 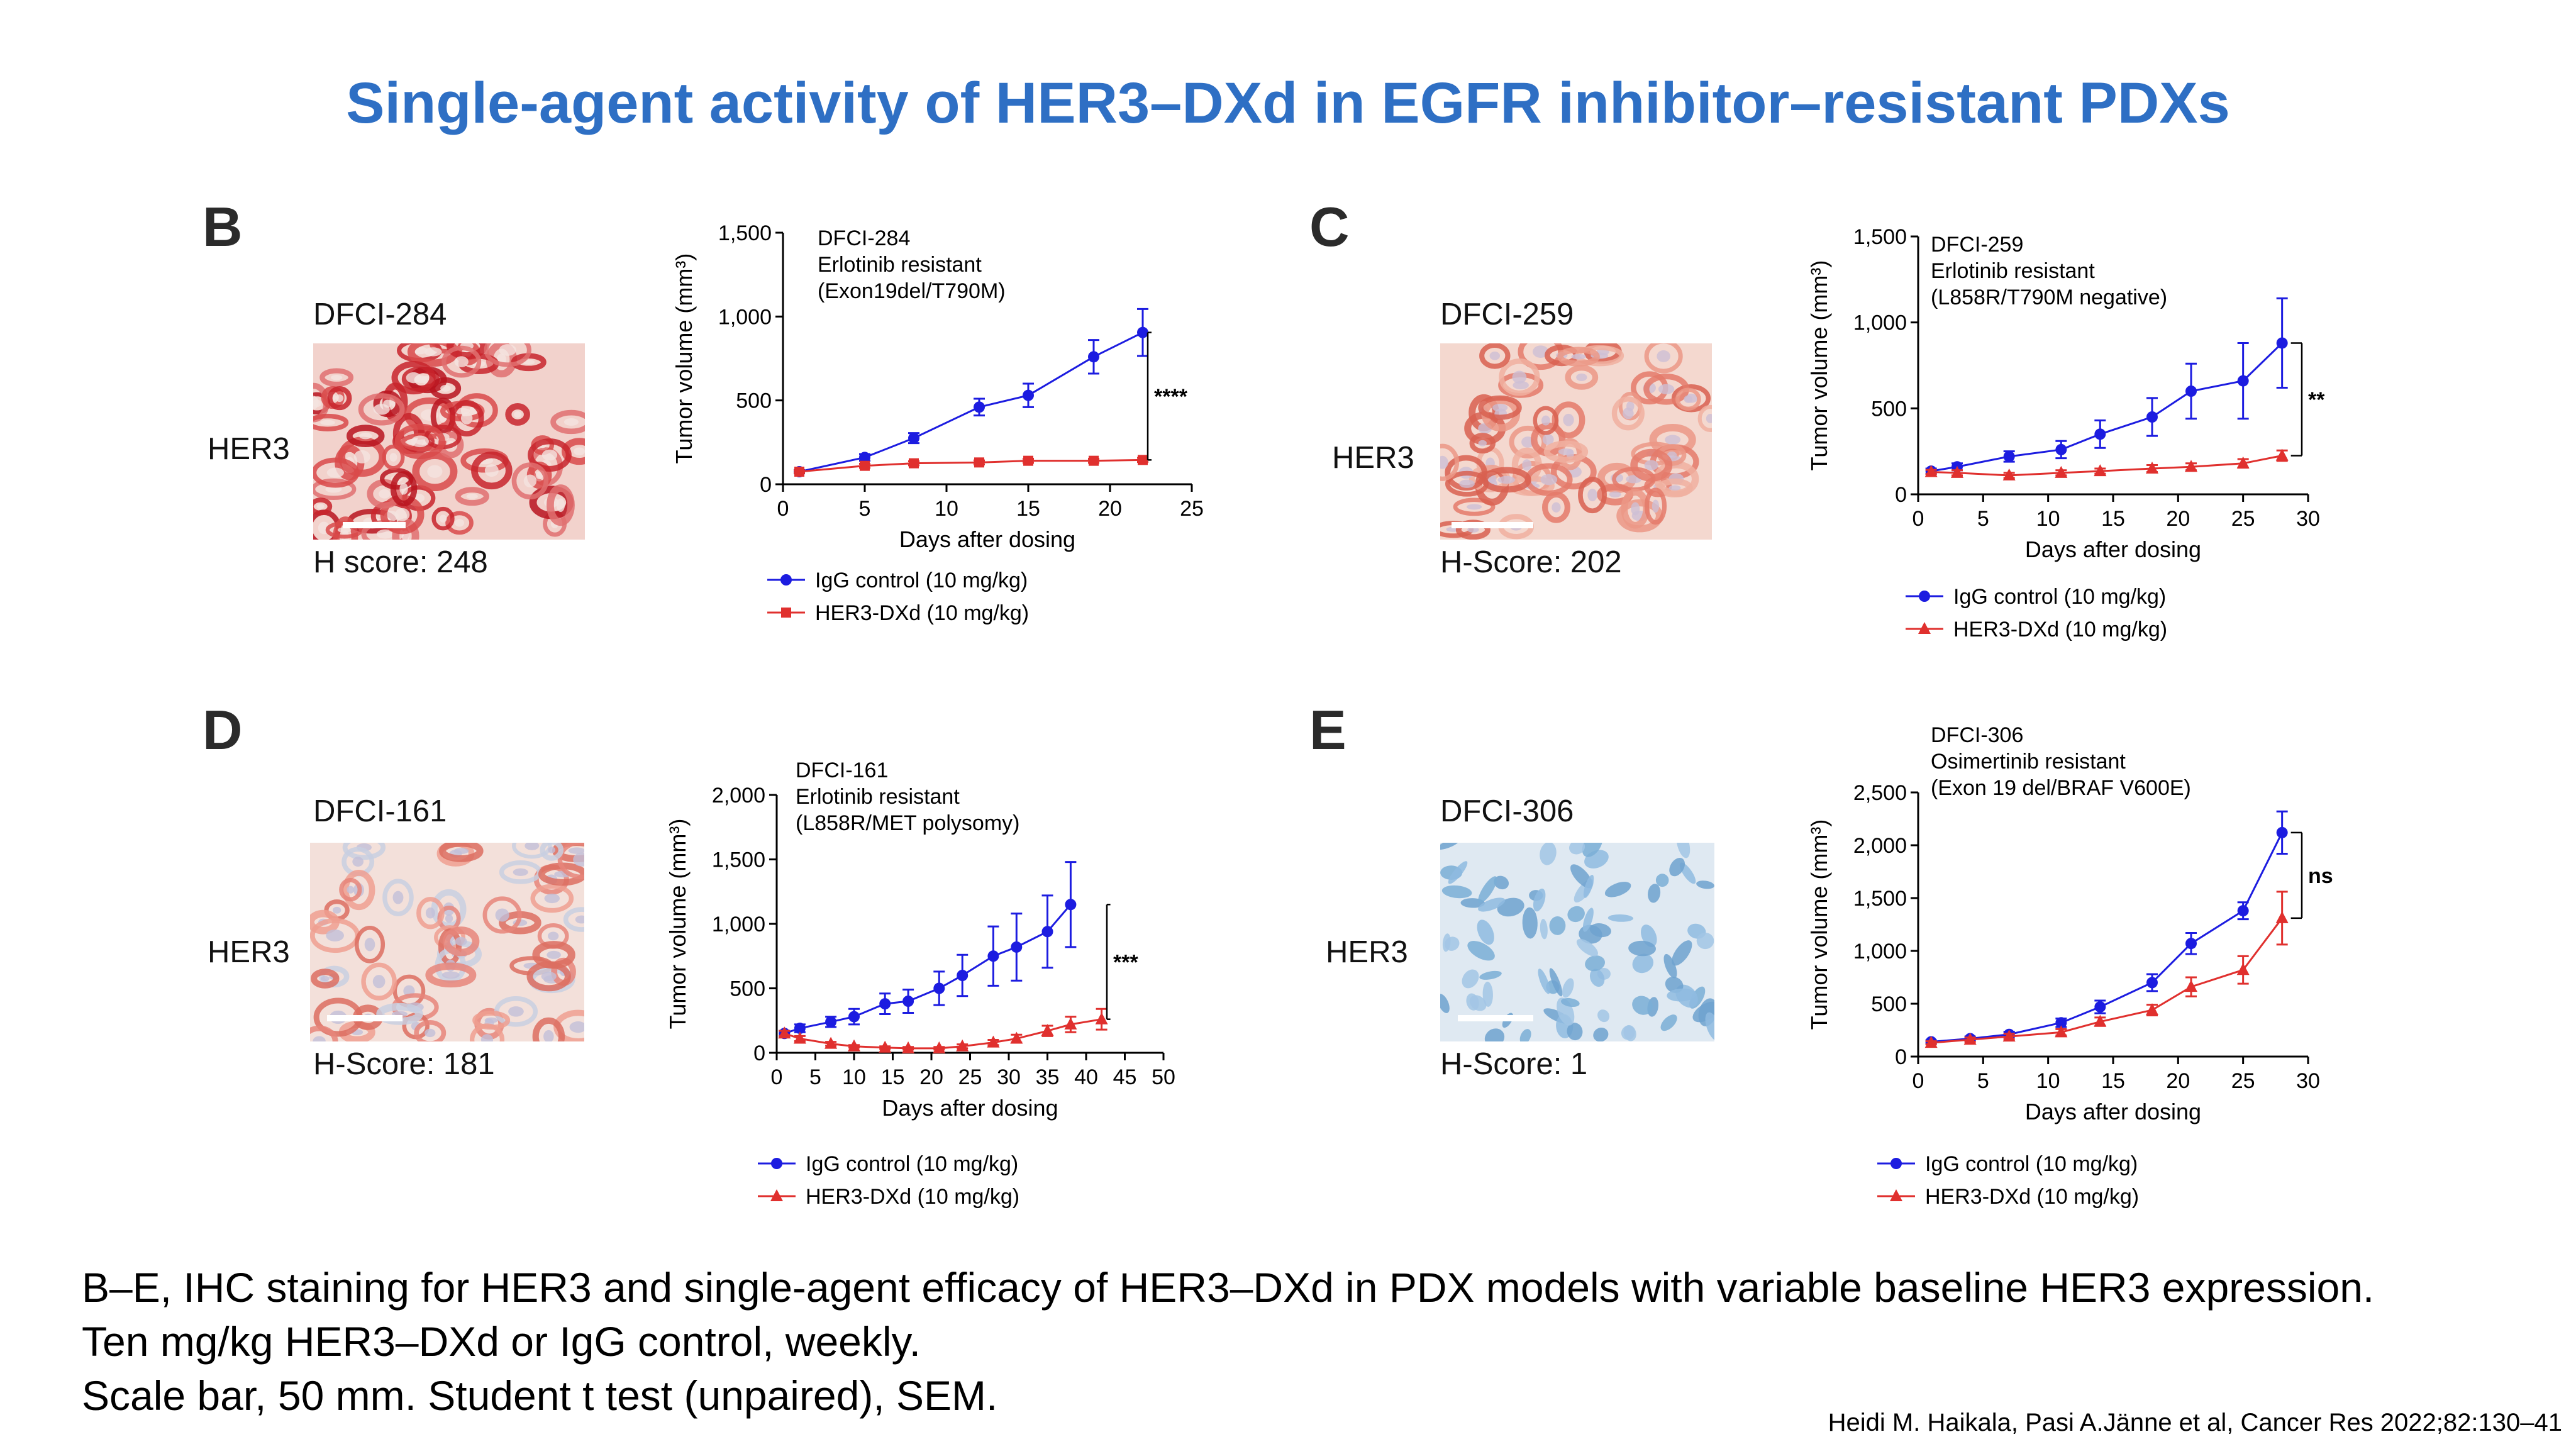 What do you see at coordinates (738, 860) in the screenshot?
I see `y-tick-label: 1,500` at bounding box center [738, 860].